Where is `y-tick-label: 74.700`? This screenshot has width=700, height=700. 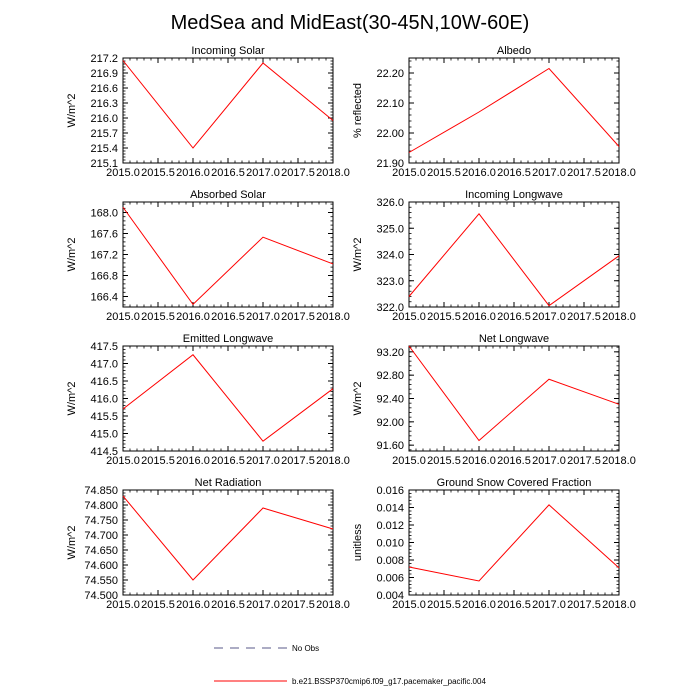 y-tick-label: 74.700 is located at coordinates (101, 536).